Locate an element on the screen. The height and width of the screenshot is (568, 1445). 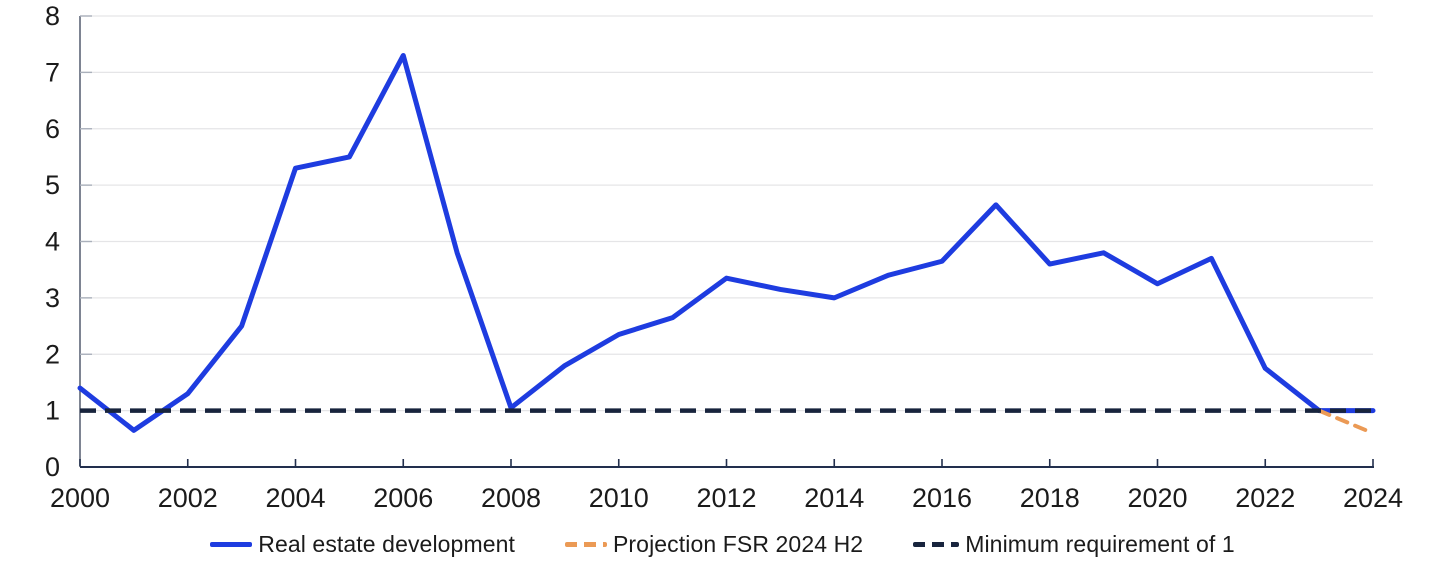
y-axis-tick-label: 1 is located at coordinates (52, 411).